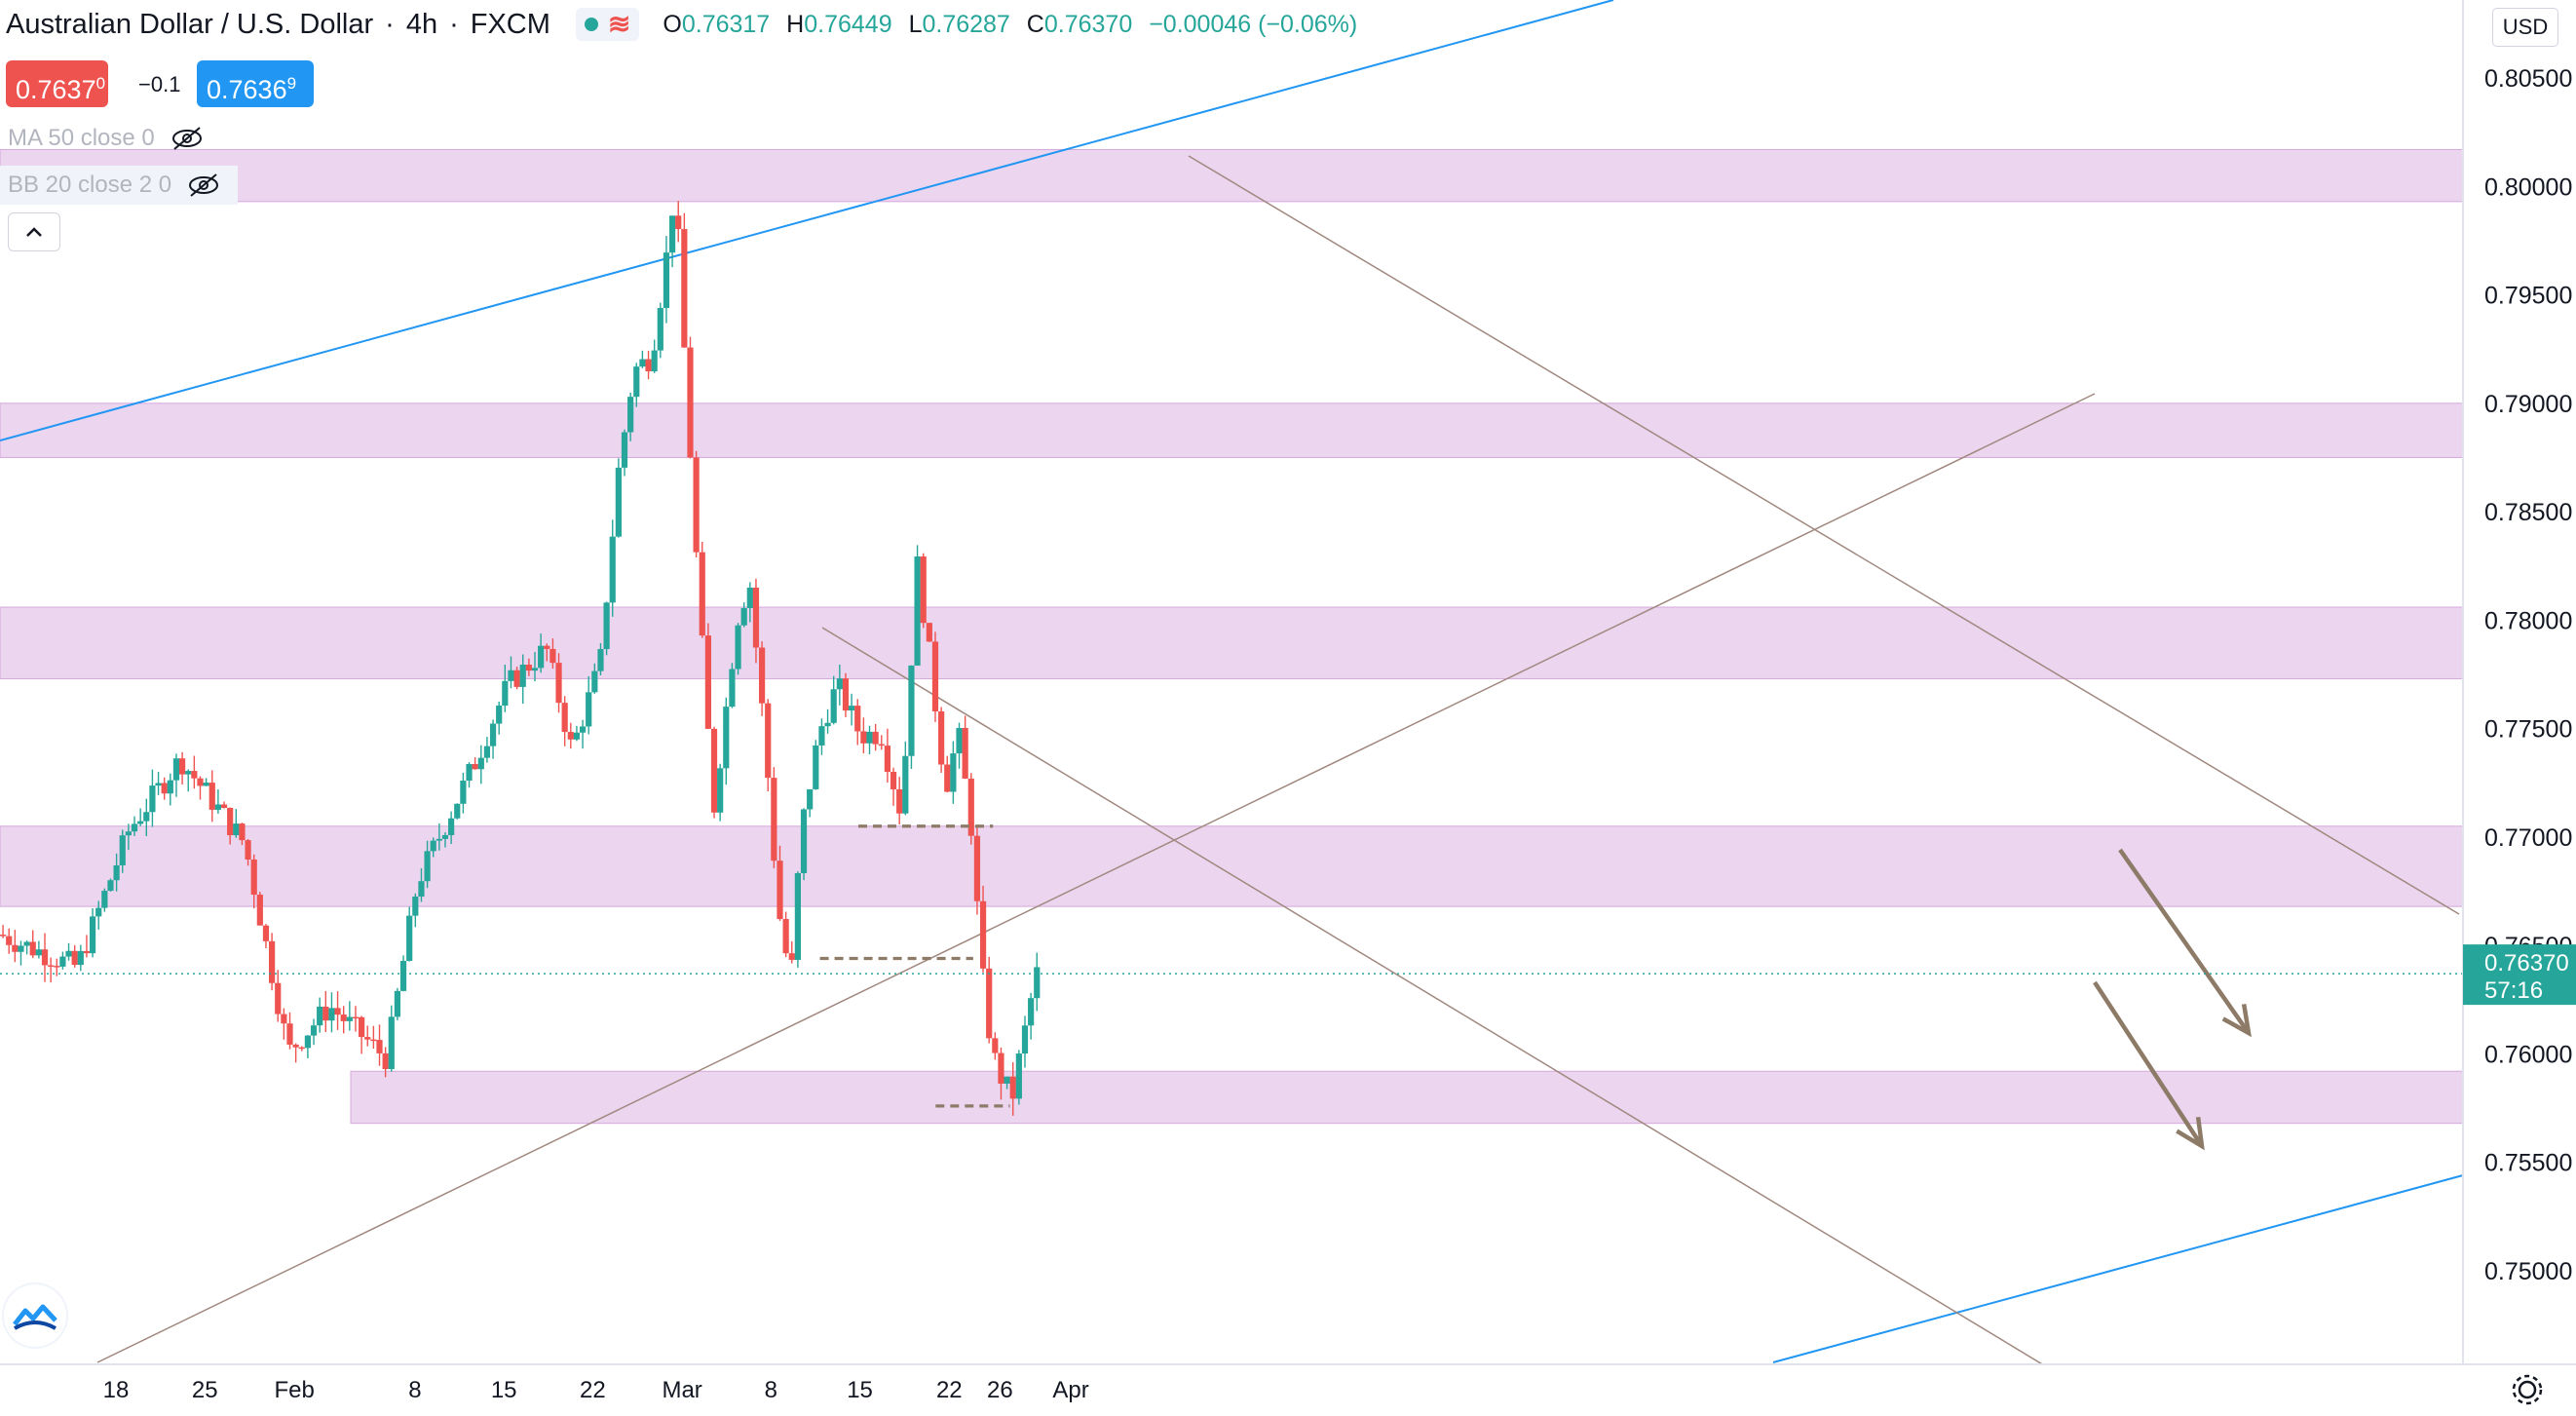  I want to click on currency-button: USD, so click(2525, 27).